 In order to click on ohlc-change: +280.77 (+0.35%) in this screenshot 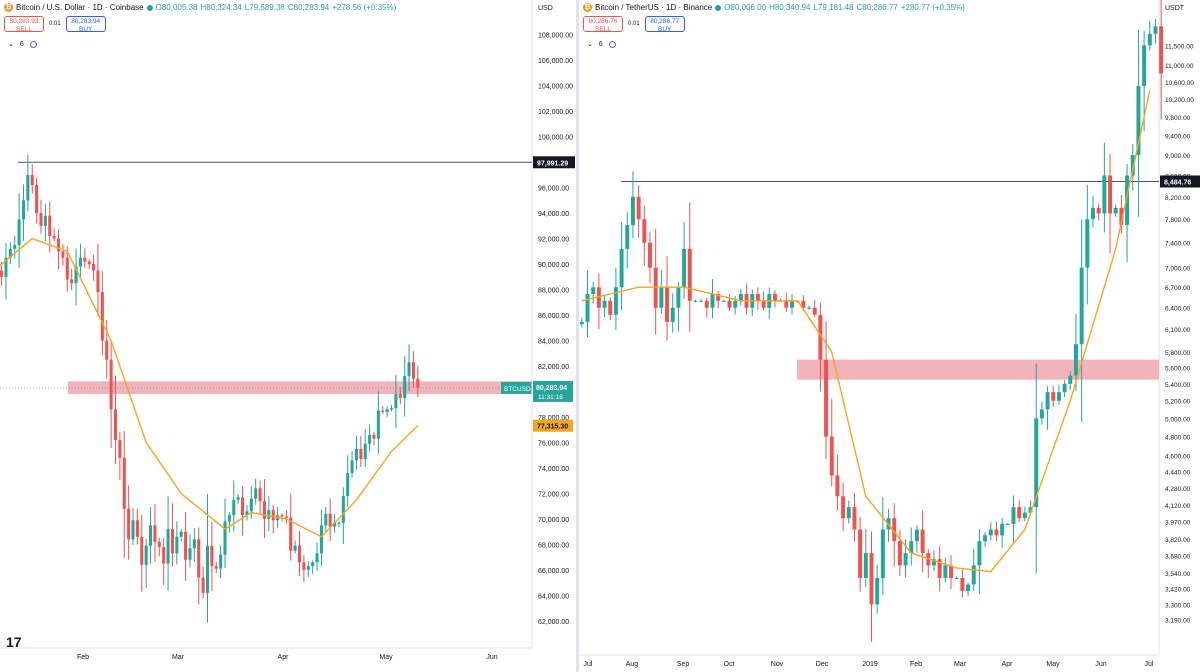, I will do `click(932, 7)`.